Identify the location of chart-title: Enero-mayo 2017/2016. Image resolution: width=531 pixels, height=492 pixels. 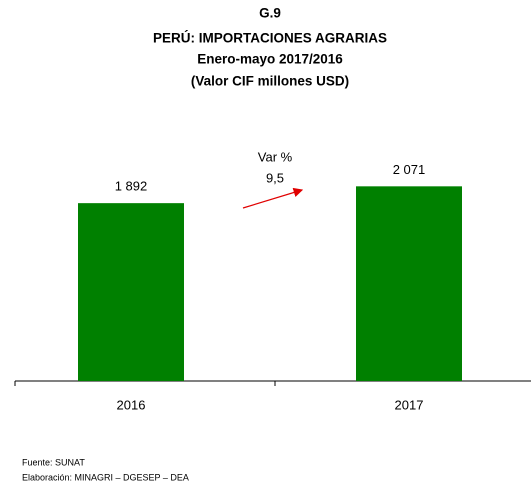
(270, 59).